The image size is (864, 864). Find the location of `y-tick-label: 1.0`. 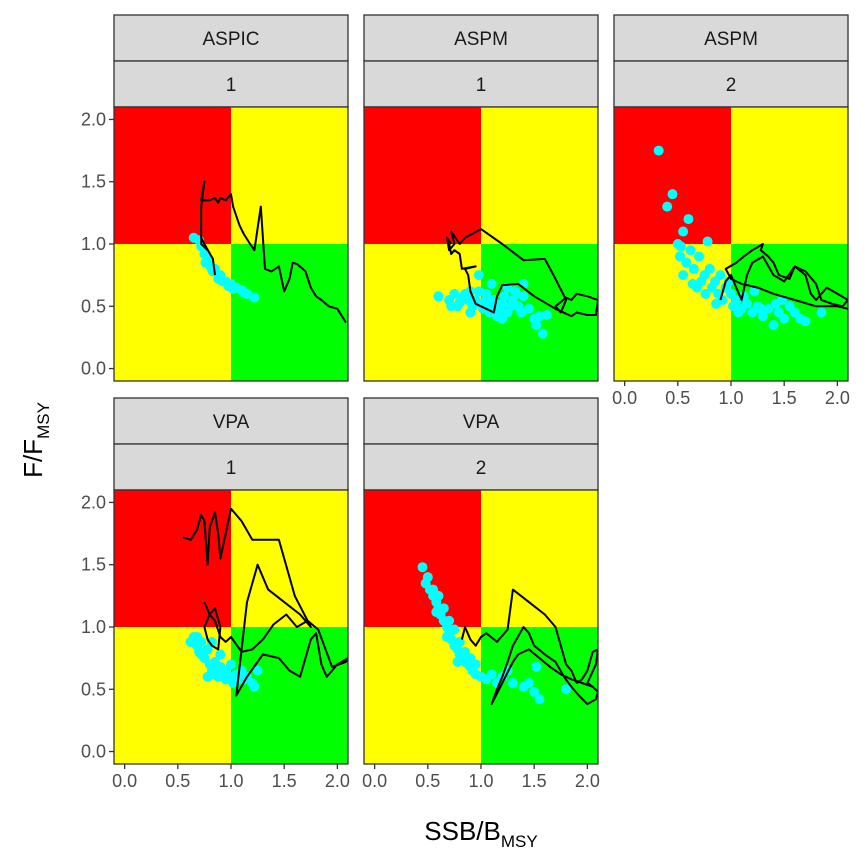

y-tick-label: 1.0 is located at coordinates (93, 627).